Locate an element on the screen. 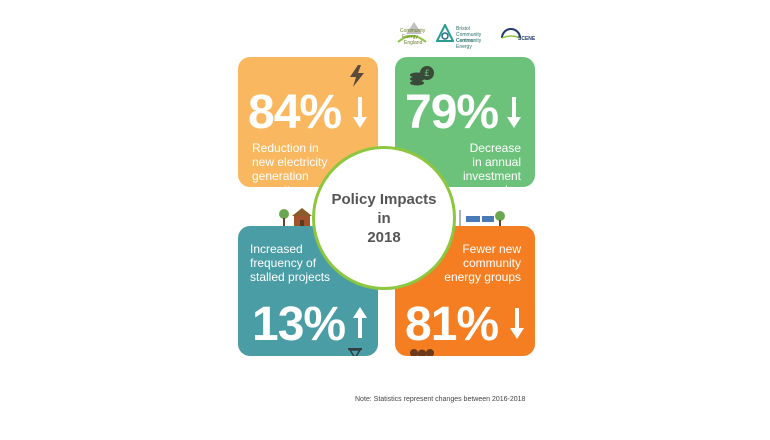 Image resolution: width=770 pixels, height=440 pixels. stat-description-line: energy groups is located at coordinates (482, 277).